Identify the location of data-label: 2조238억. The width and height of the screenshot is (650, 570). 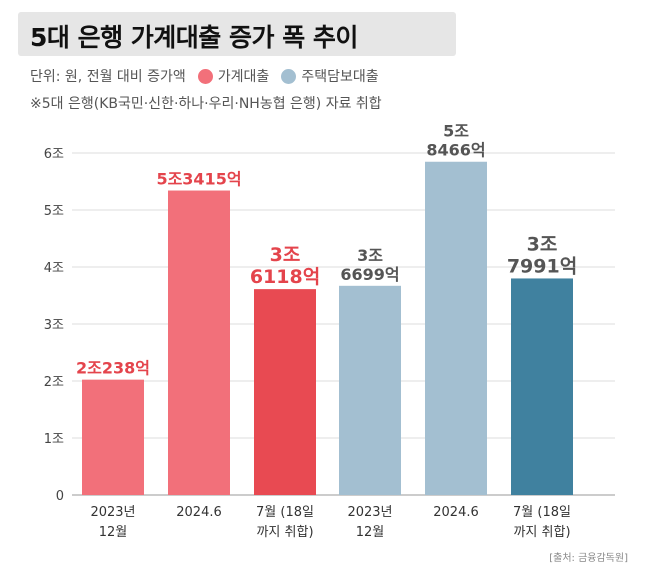
(113, 368).